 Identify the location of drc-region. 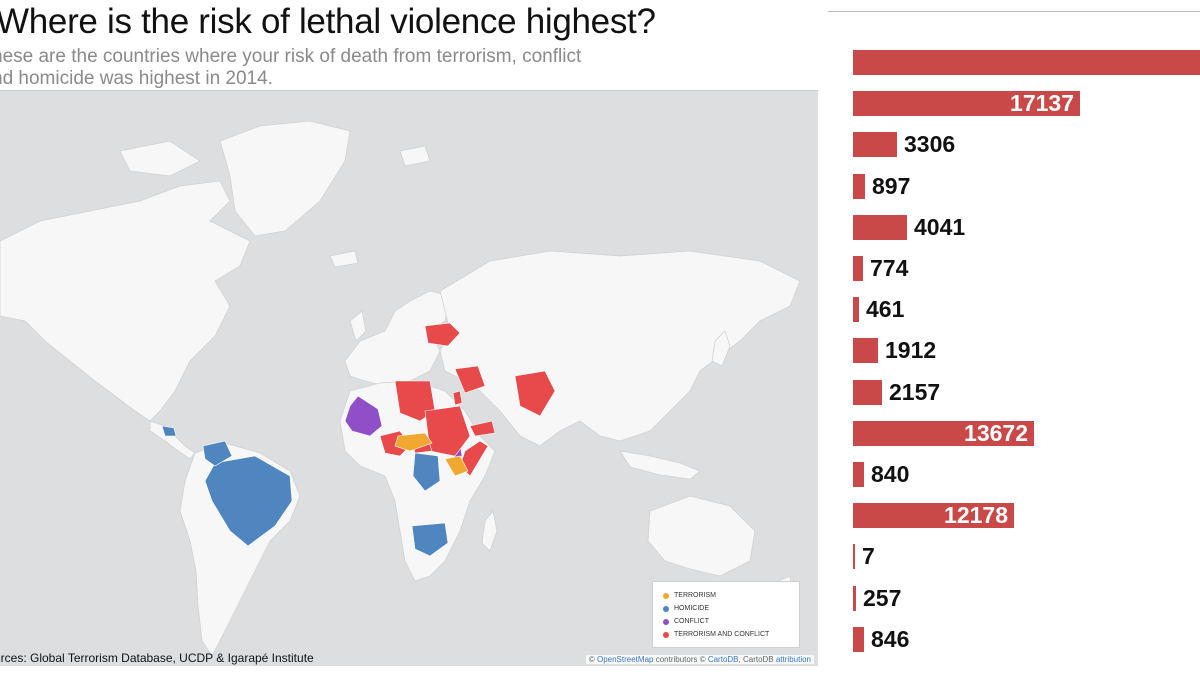
(426, 472).